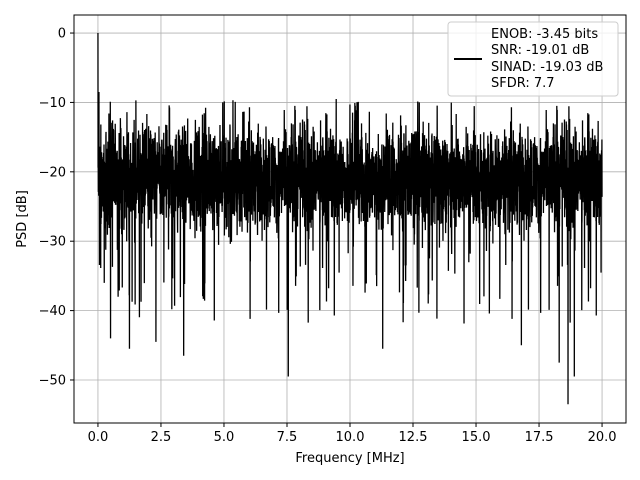 The width and height of the screenshot is (640, 480). I want to click on legend-entry: SINAD: -19.03 dB, so click(547, 67).